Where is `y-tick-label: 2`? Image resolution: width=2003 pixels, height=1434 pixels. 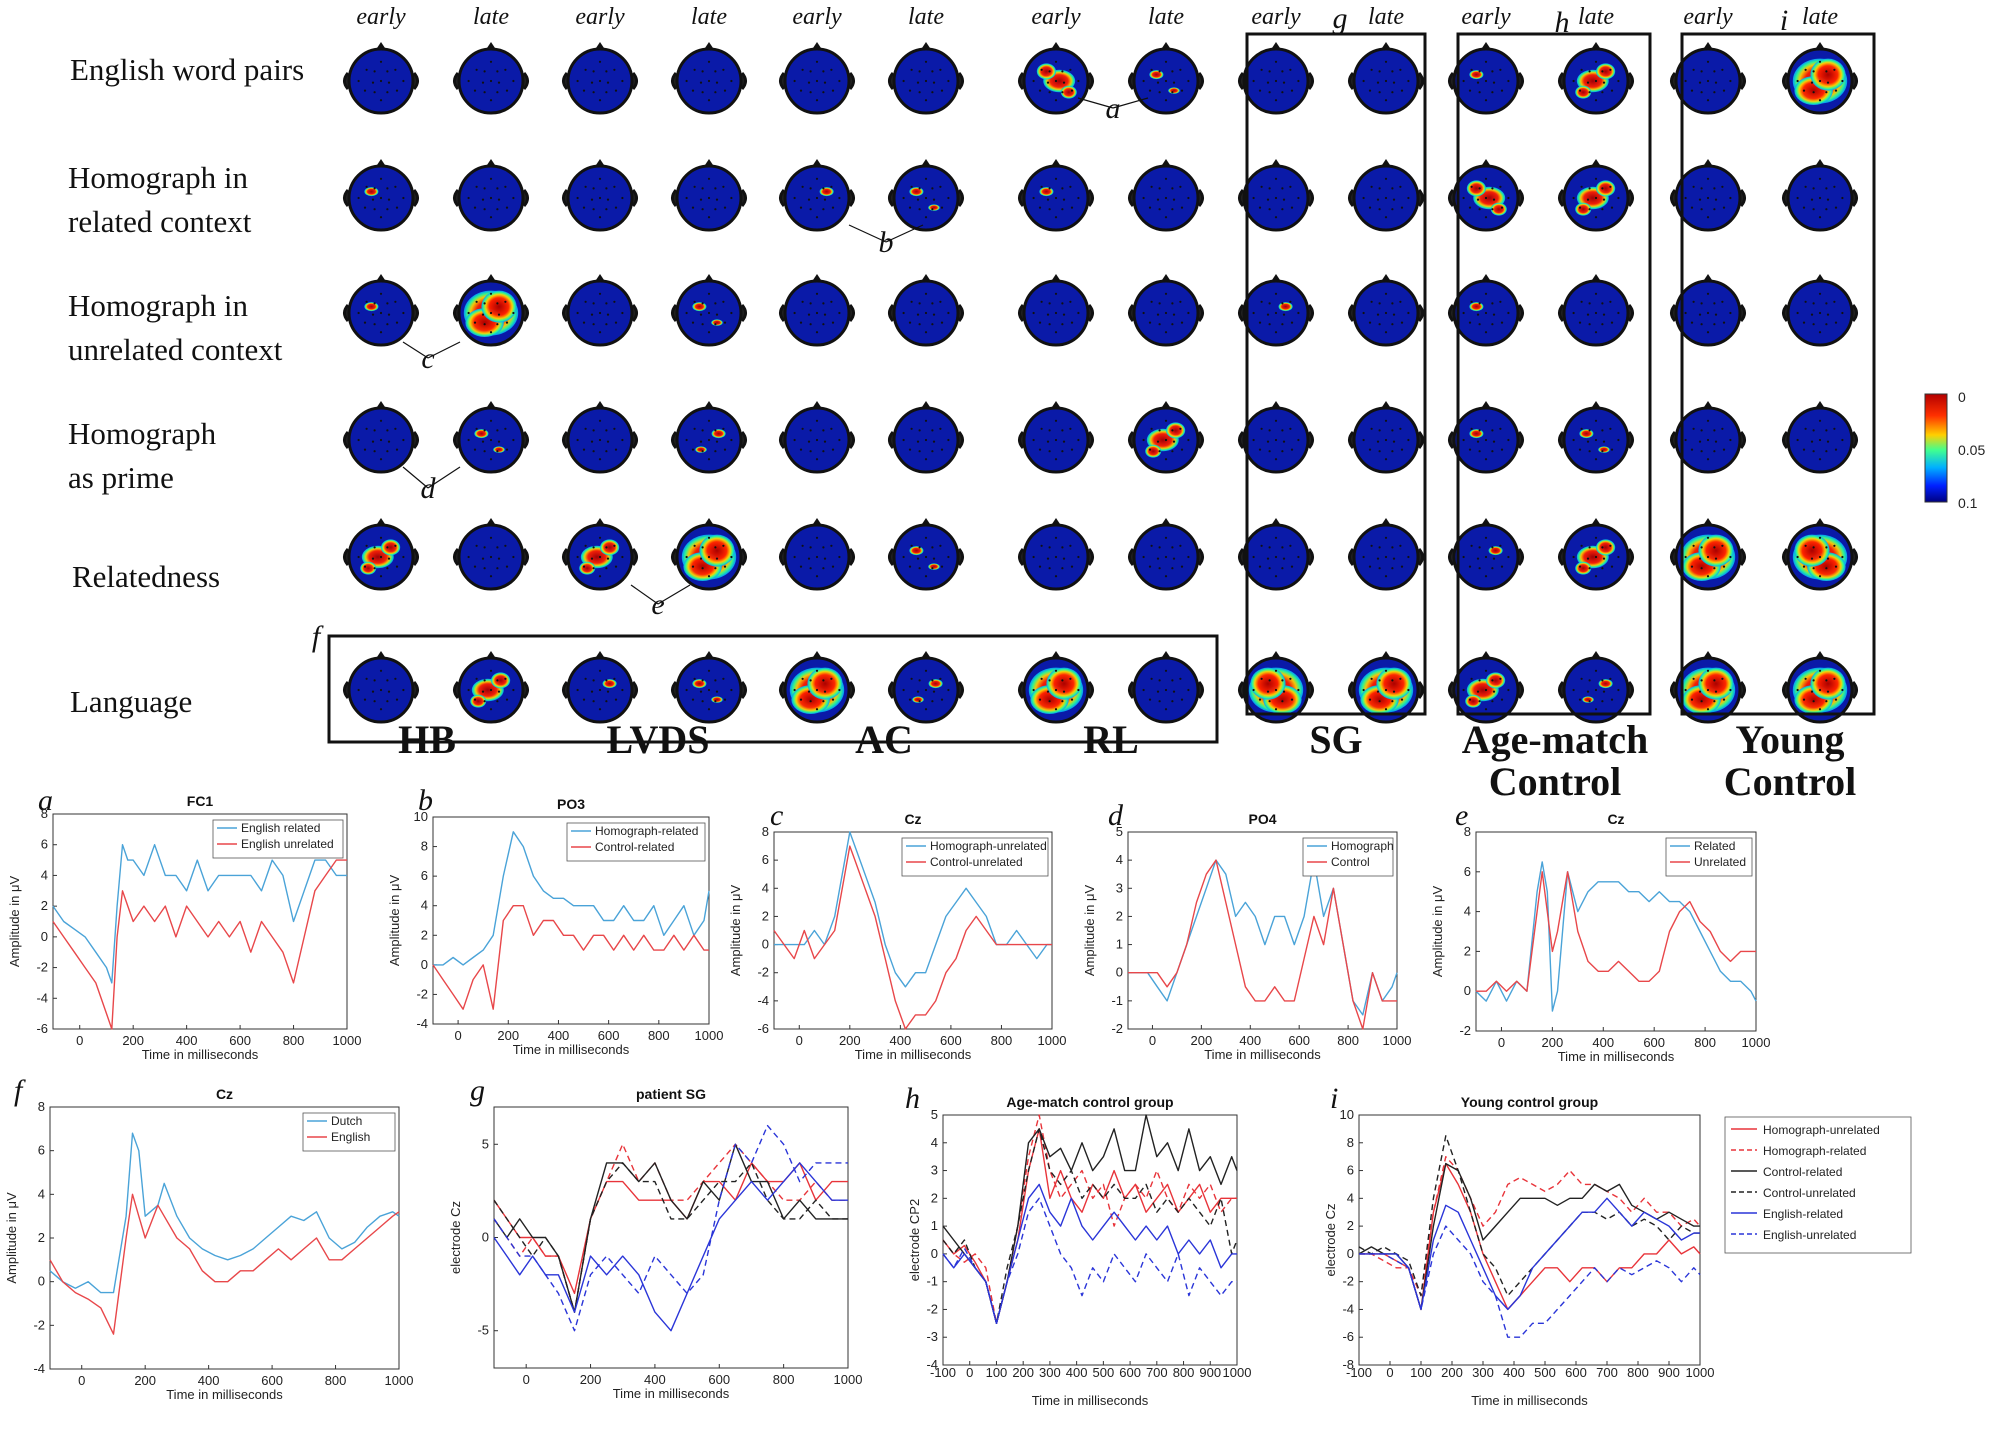 y-tick-label: 2 is located at coordinates (765, 915).